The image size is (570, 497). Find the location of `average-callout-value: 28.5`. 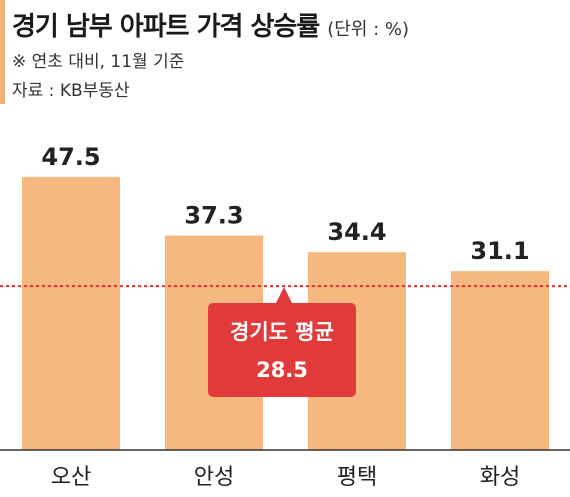

average-callout-value: 28.5 is located at coordinates (282, 370).